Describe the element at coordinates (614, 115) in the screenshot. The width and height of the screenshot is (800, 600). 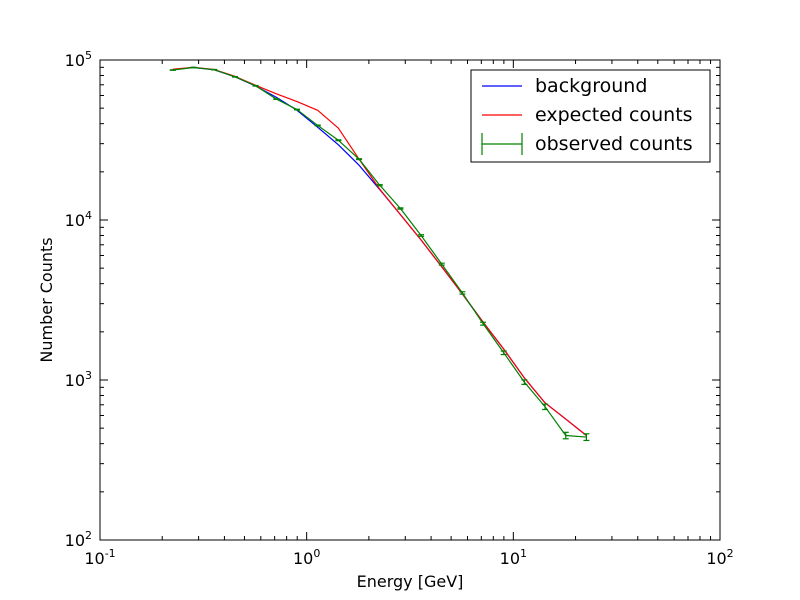
I see `legend-label-expected-counts: expected counts` at that location.